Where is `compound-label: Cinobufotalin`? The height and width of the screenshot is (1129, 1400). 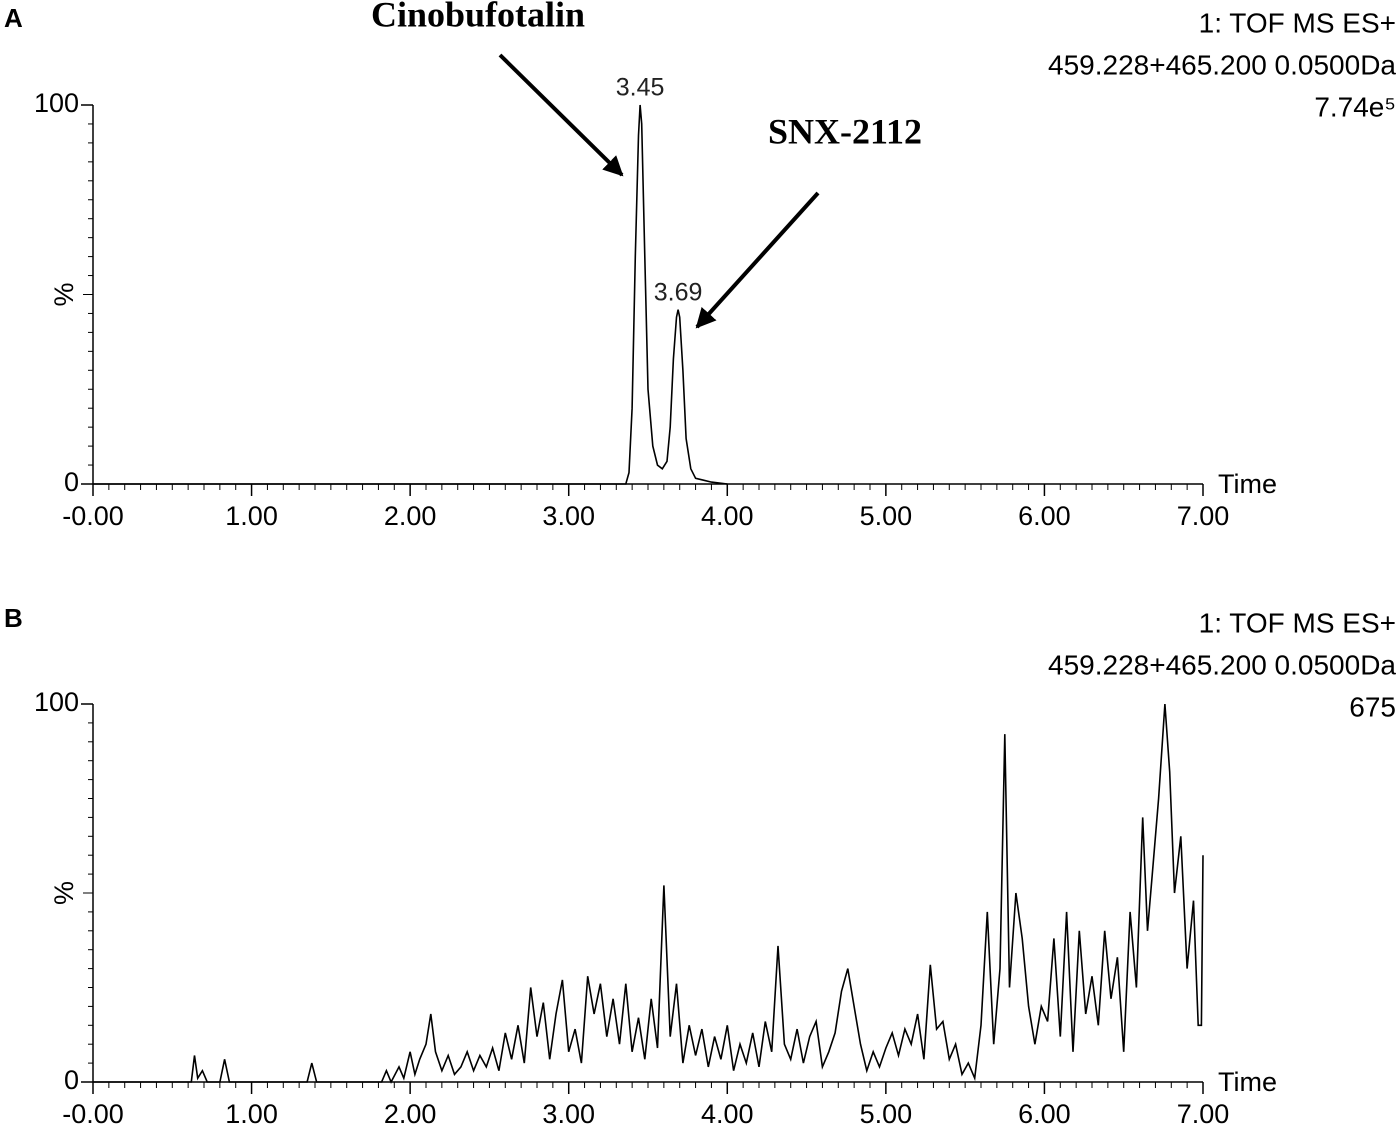 compound-label: Cinobufotalin is located at coordinates (478, 17).